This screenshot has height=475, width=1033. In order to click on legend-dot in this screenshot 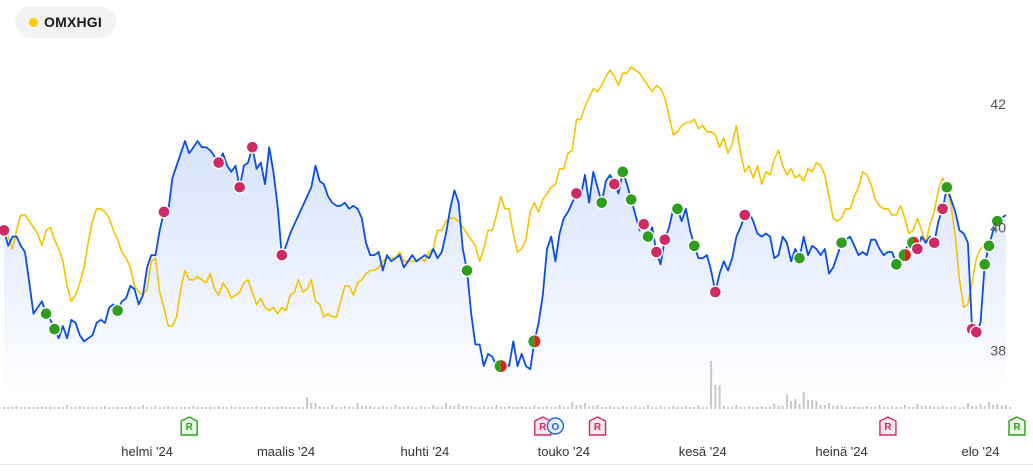, I will do `click(33, 22)`.